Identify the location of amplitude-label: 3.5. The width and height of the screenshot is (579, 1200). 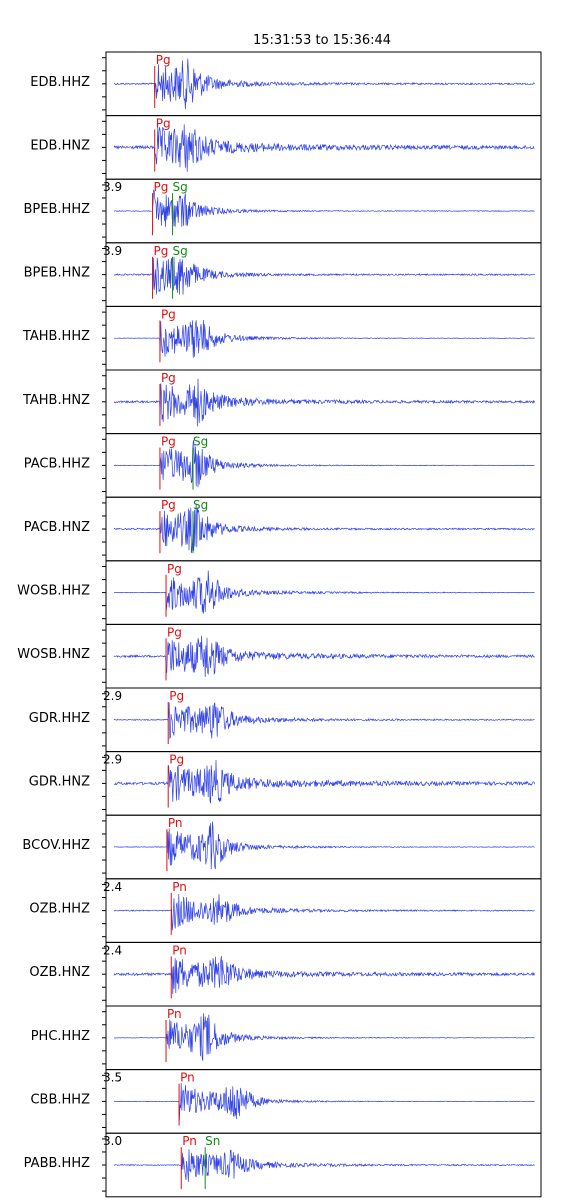
(112, 1078).